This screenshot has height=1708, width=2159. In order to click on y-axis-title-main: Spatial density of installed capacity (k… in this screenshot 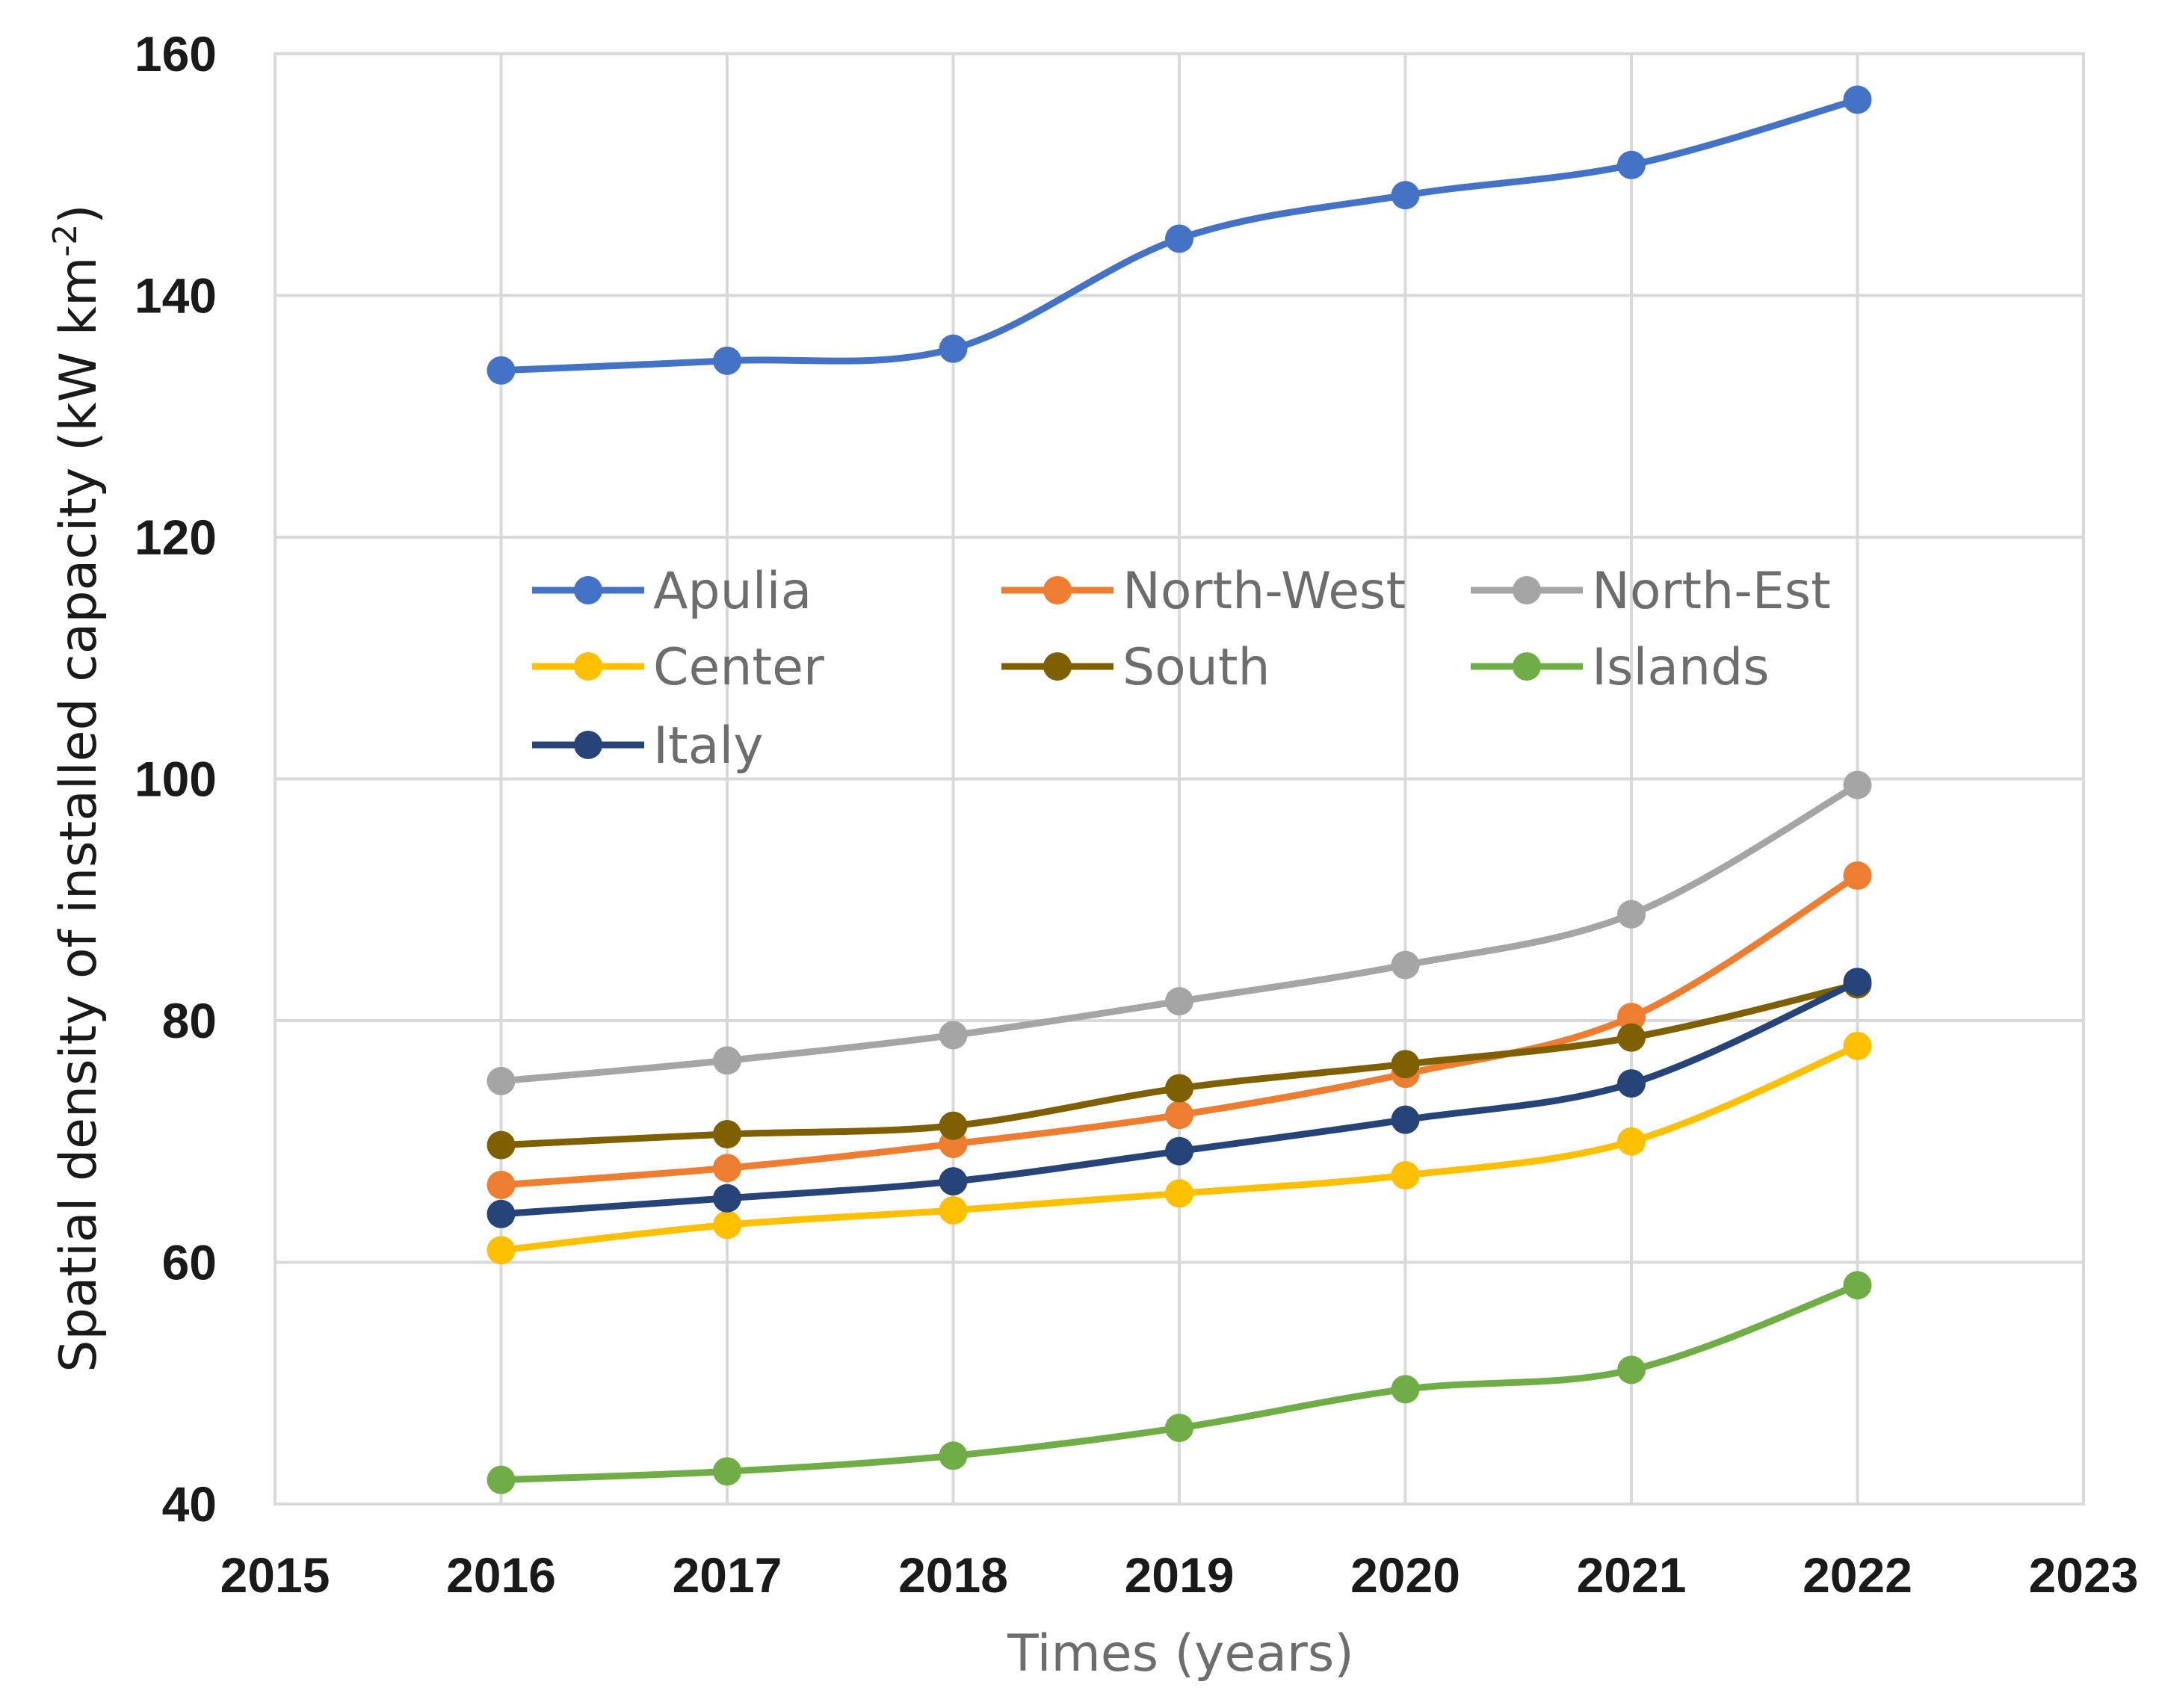, I will do `click(78, 815)`.